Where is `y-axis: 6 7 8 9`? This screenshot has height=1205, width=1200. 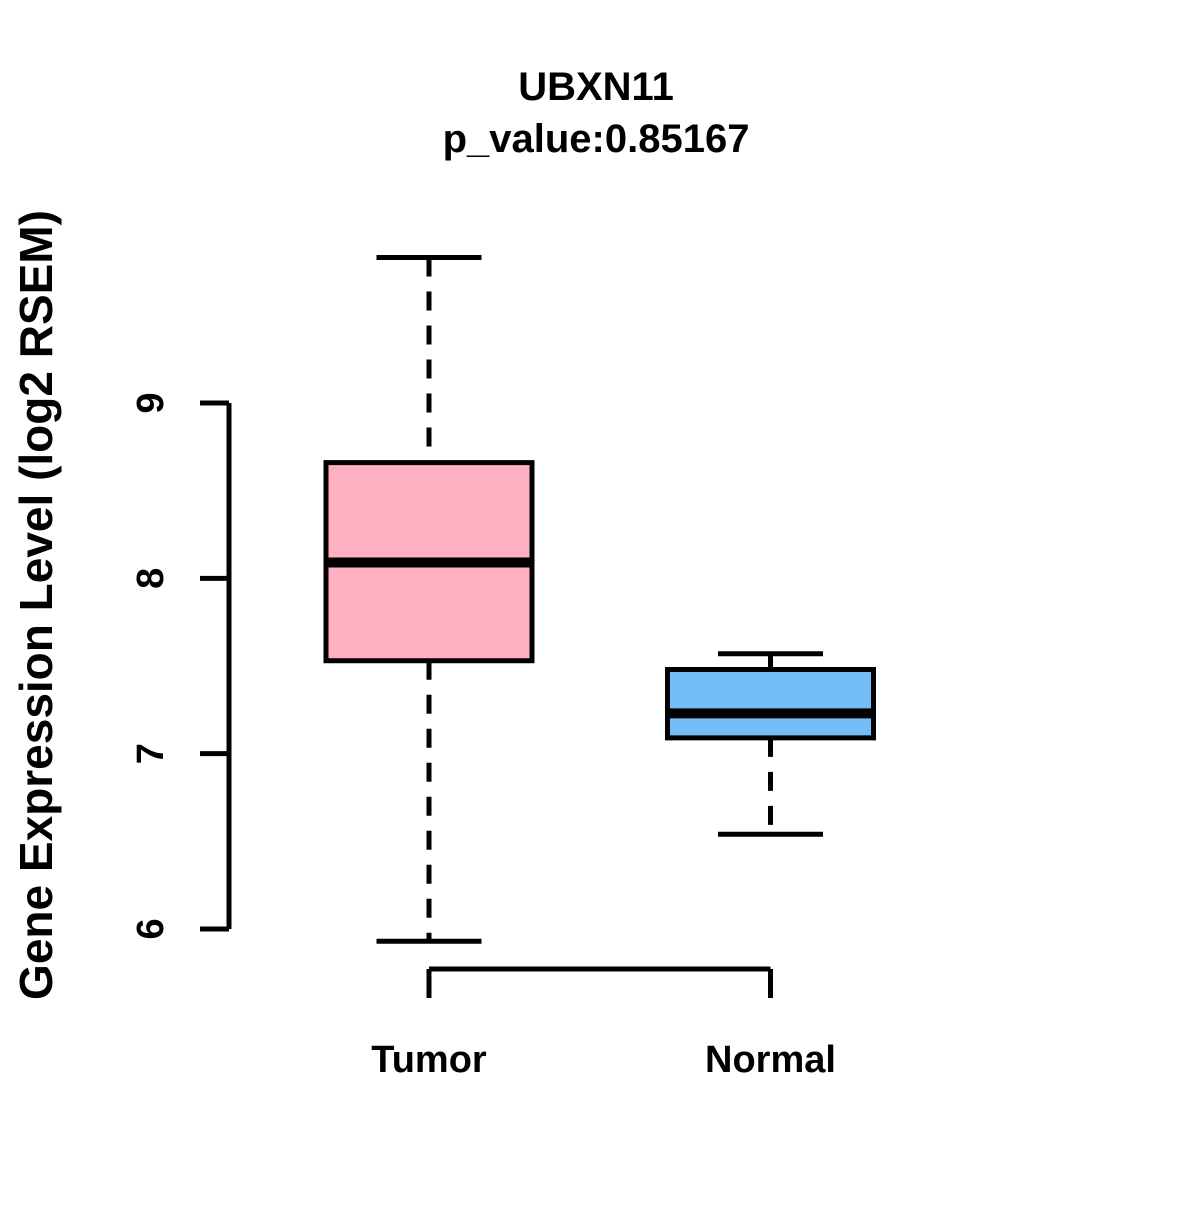
y-axis: 6 7 8 9 is located at coordinates (181, 666).